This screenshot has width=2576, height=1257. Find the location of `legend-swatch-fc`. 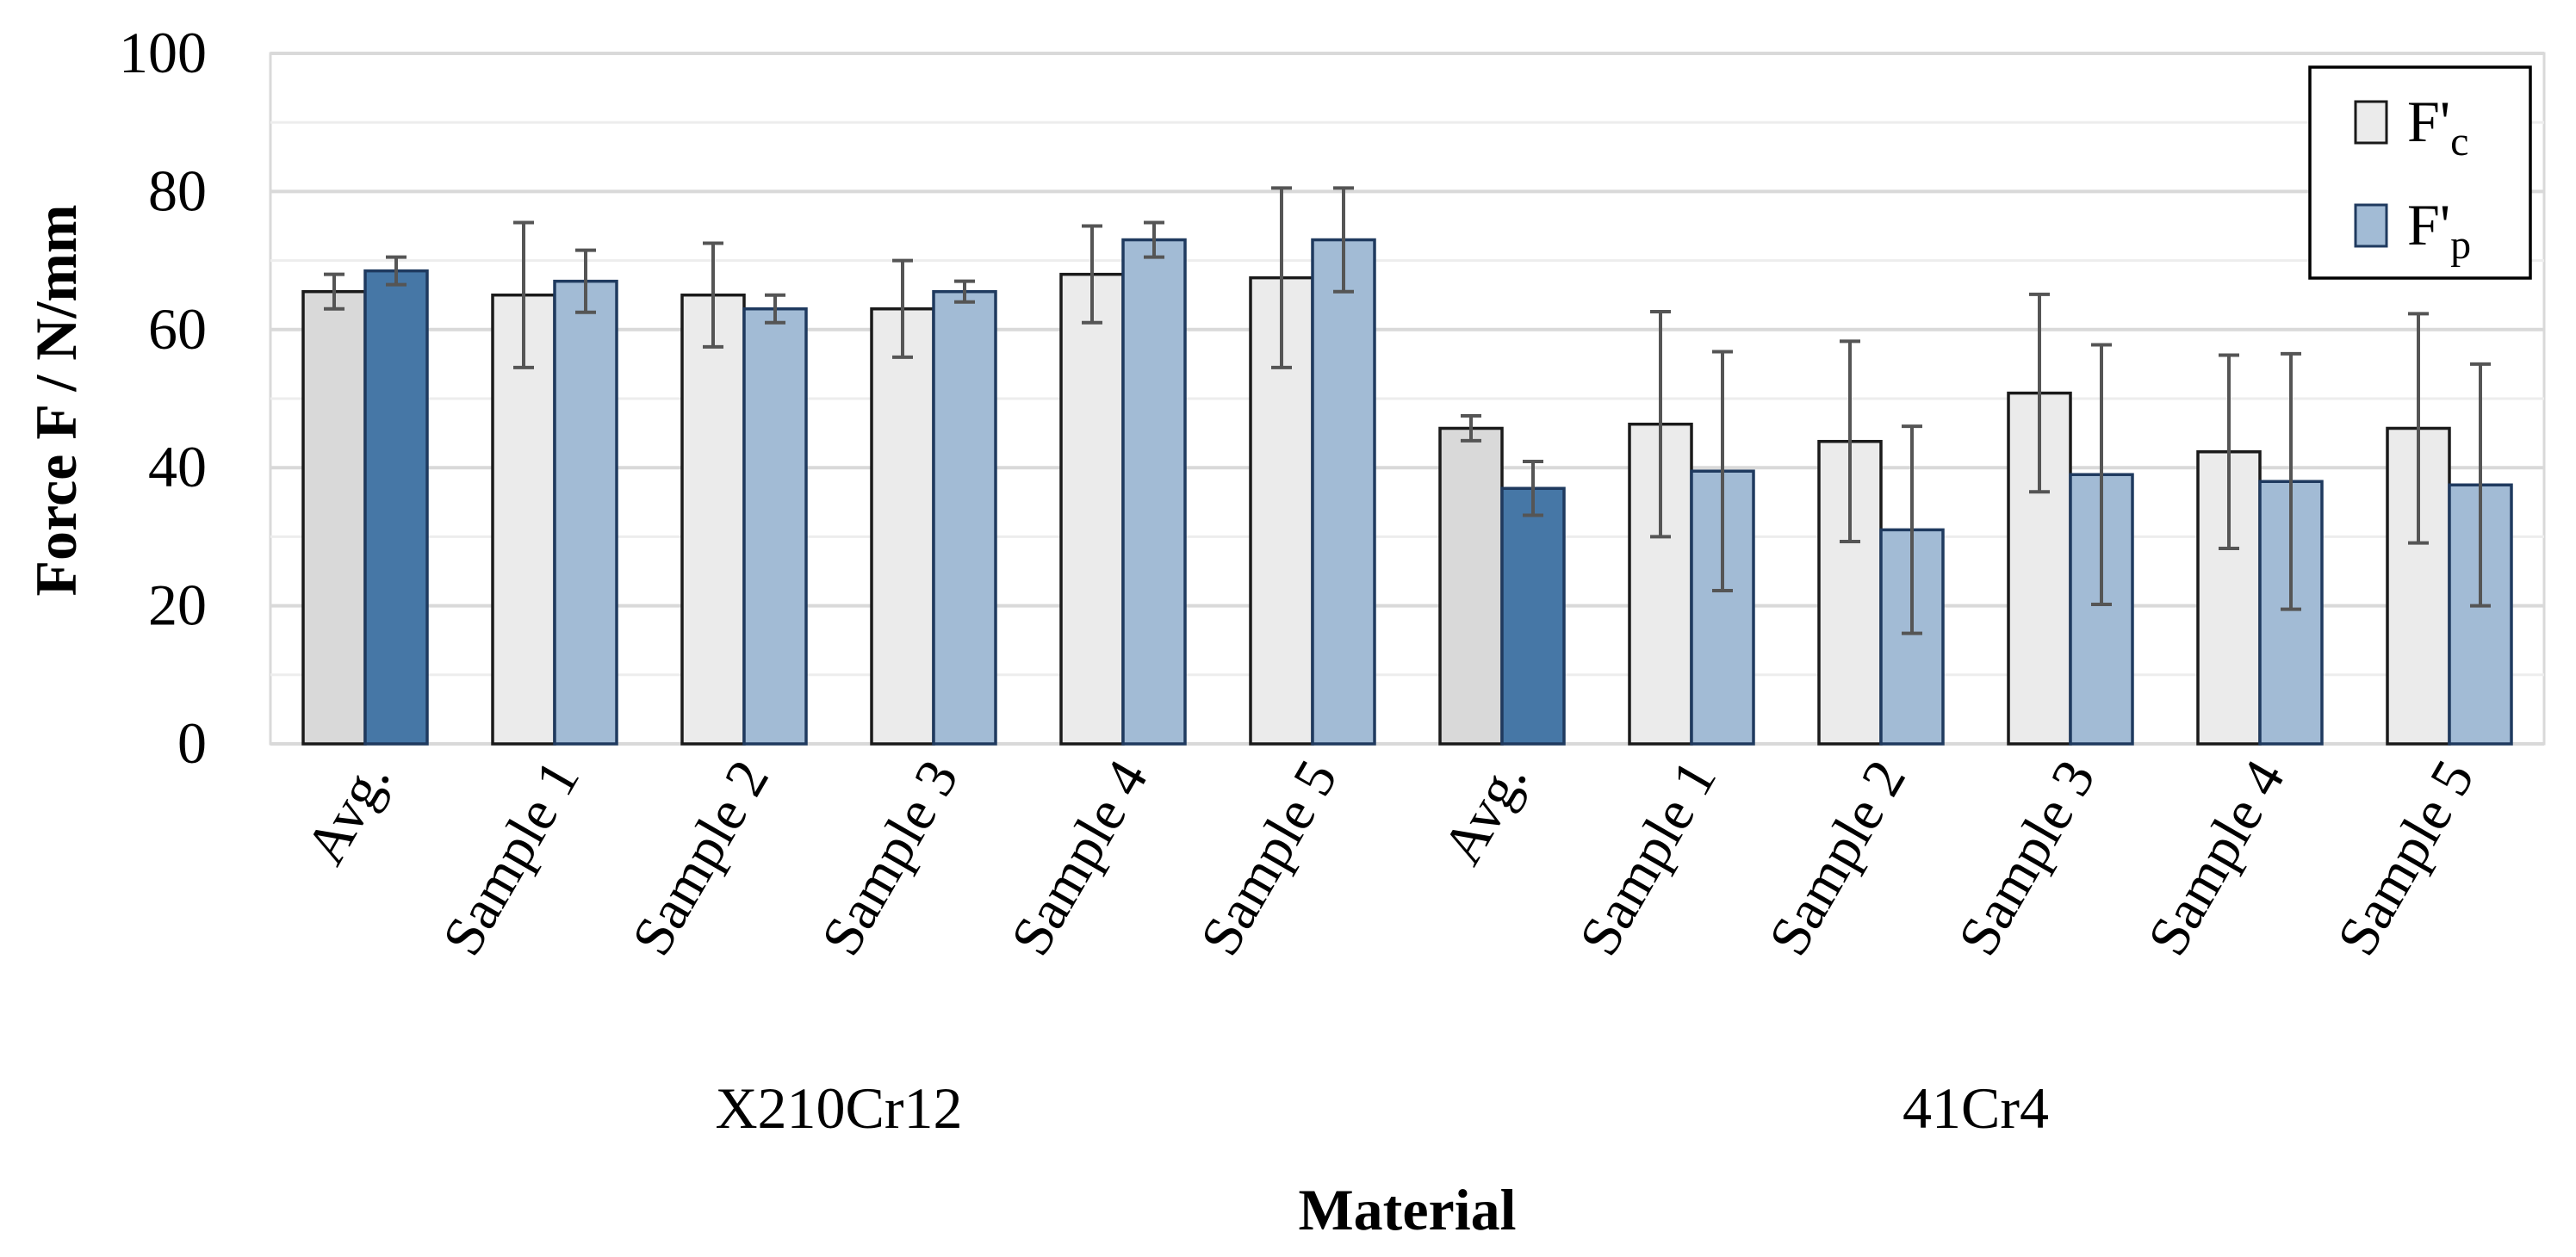

legend-swatch-fc is located at coordinates (2371, 122).